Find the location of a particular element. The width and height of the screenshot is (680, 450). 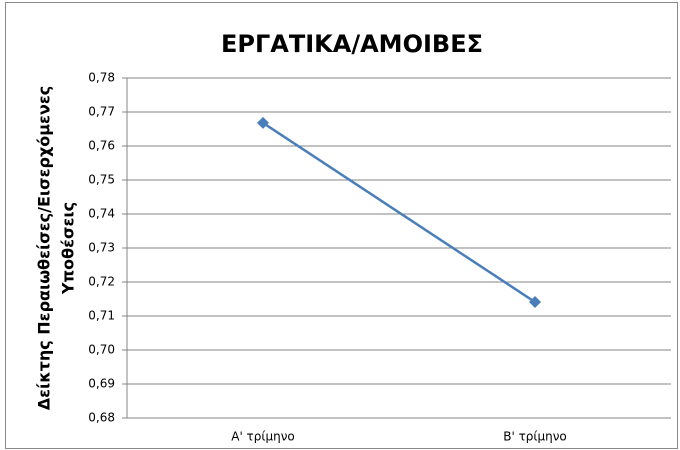

y-tick-label: 0,75 is located at coordinates (101, 180).